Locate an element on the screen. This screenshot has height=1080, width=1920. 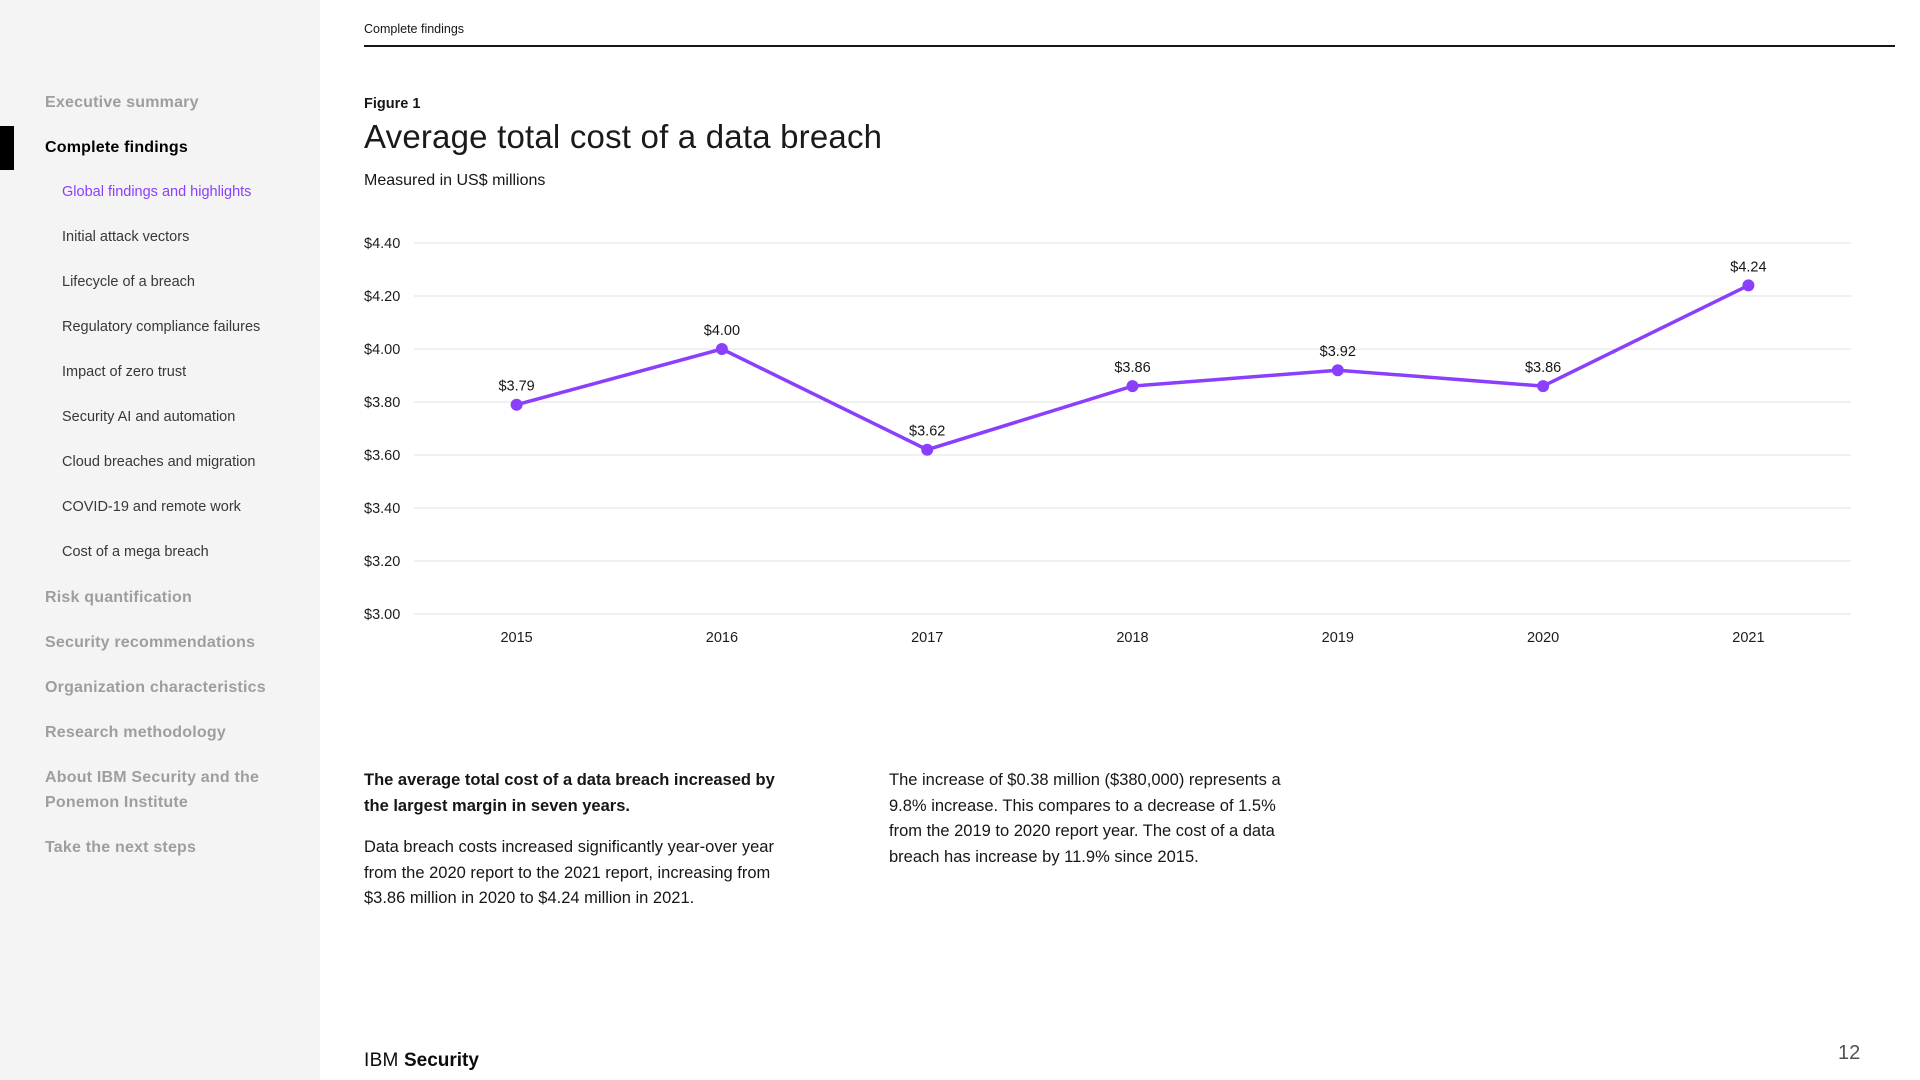
sidebar-item-complete-findings: Complete findings is located at coordinates (160, 148).